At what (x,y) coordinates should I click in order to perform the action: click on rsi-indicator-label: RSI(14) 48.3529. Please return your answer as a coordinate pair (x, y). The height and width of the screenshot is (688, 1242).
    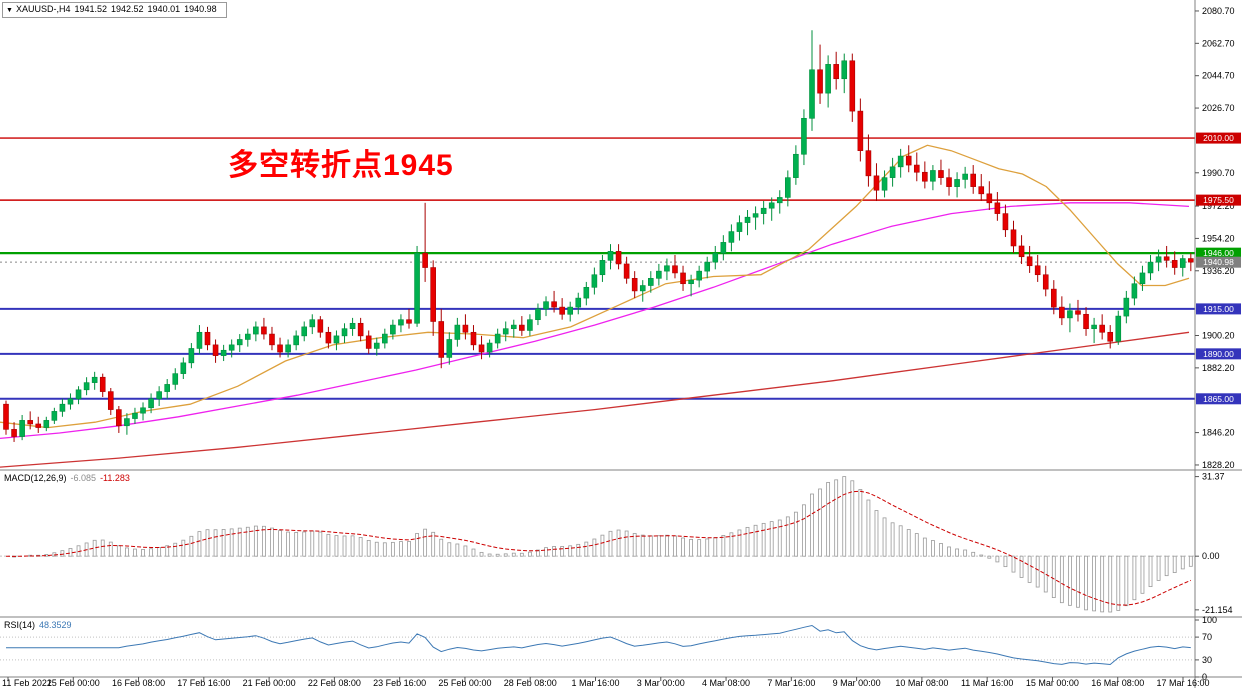
    Looking at the image, I should click on (38, 625).